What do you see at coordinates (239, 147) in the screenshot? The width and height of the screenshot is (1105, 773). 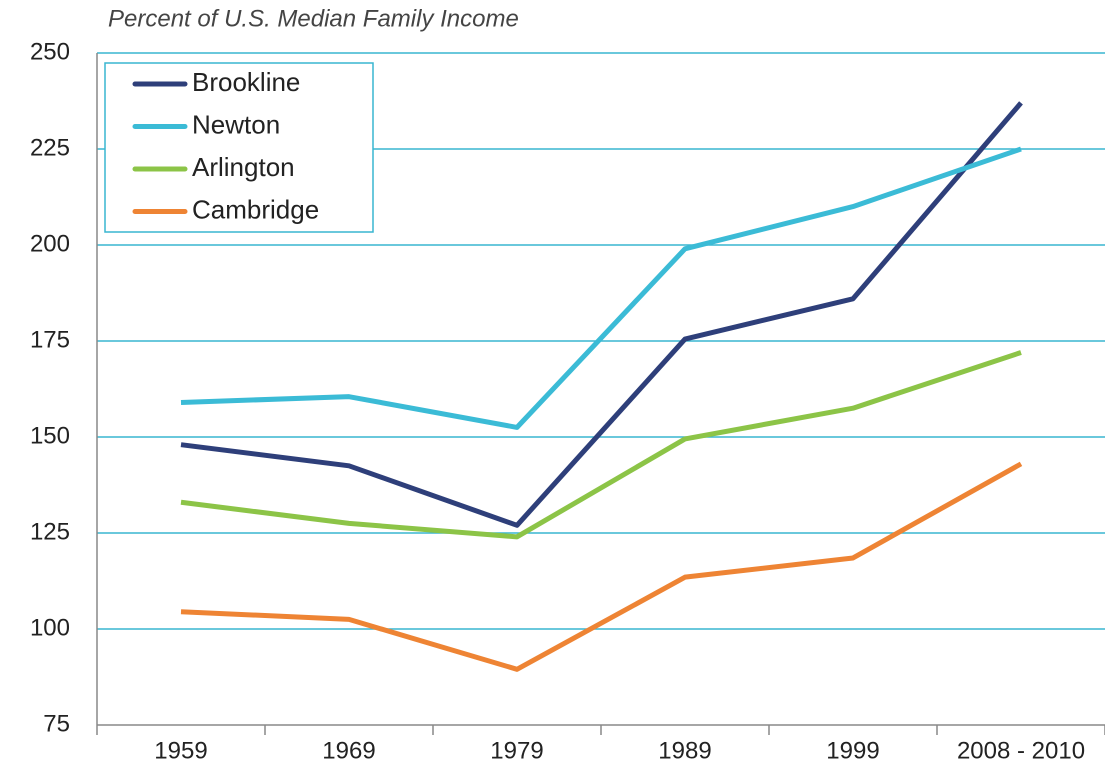 I see `legend-box` at bounding box center [239, 147].